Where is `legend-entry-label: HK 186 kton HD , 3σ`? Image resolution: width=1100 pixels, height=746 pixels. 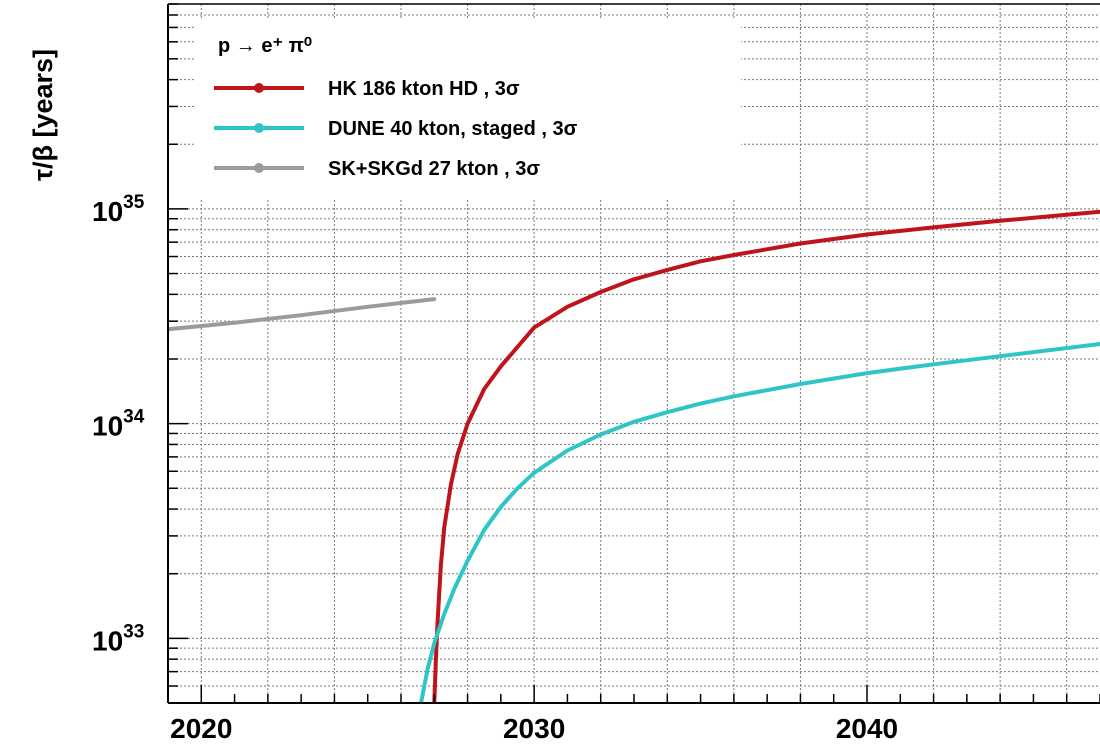 legend-entry-label: HK 186 kton HD , 3σ is located at coordinates (424, 89).